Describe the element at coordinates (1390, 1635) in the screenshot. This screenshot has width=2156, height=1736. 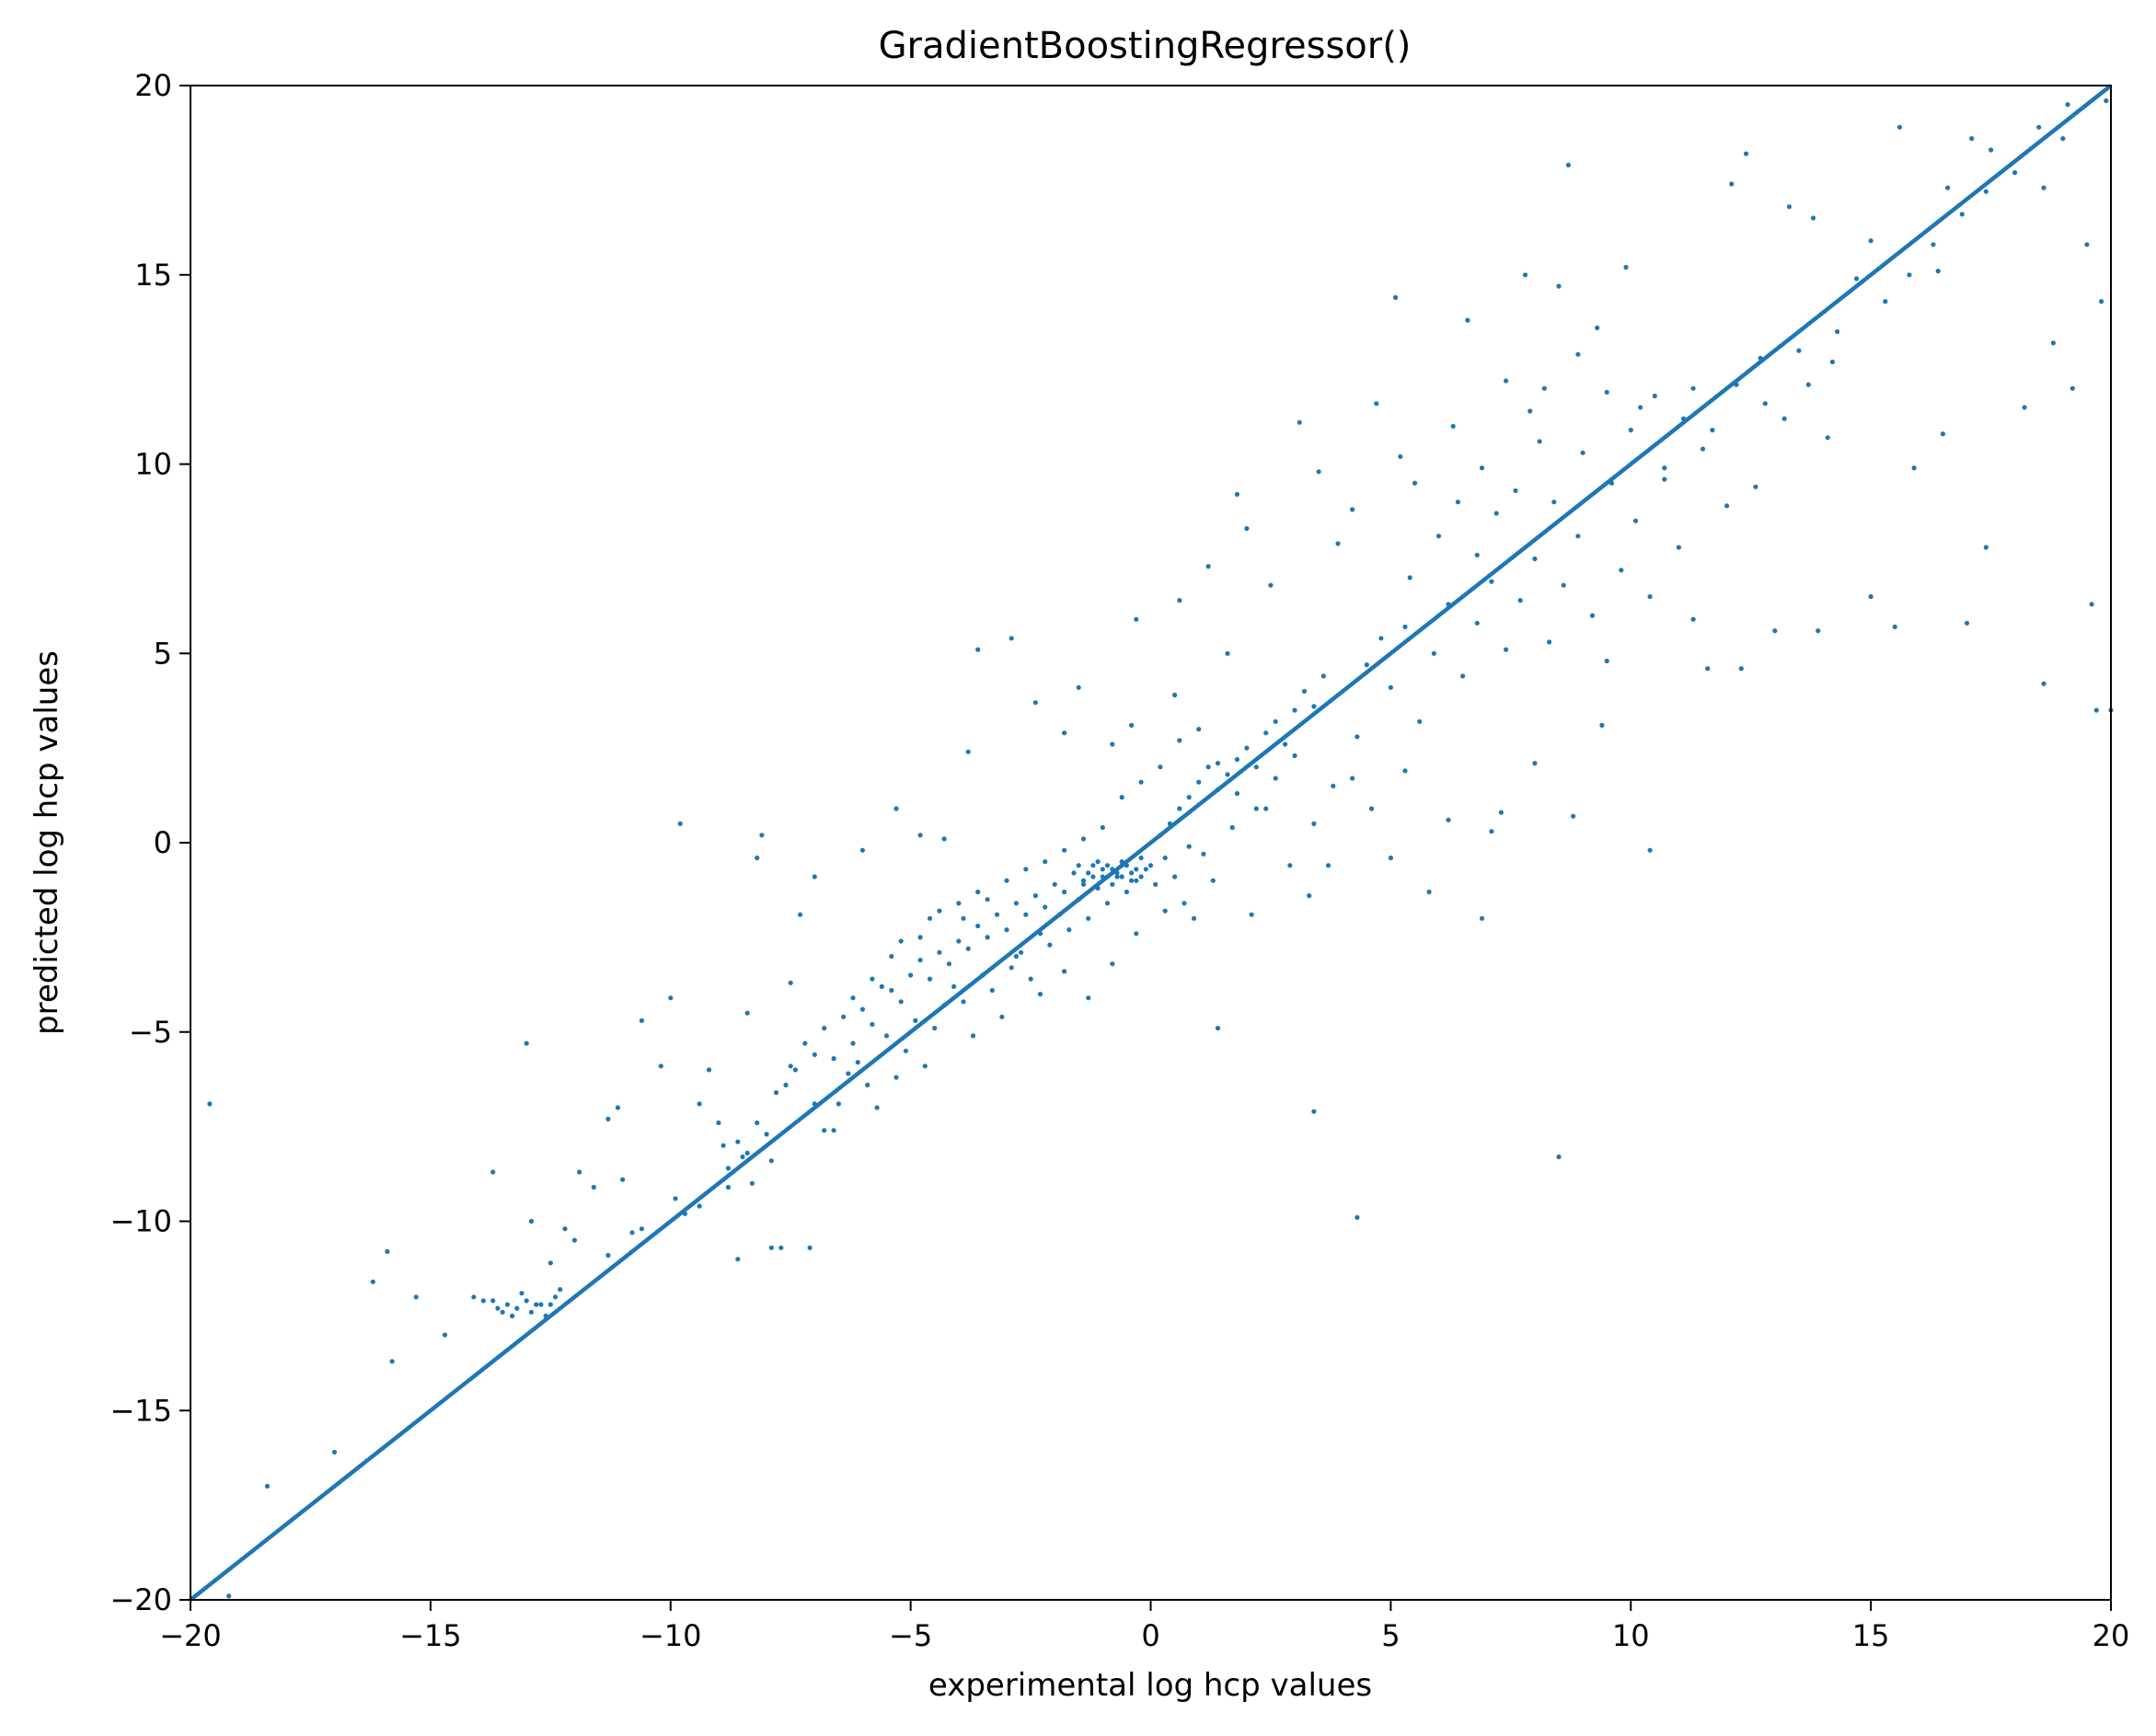
I see `x-tick-label: 5` at that location.